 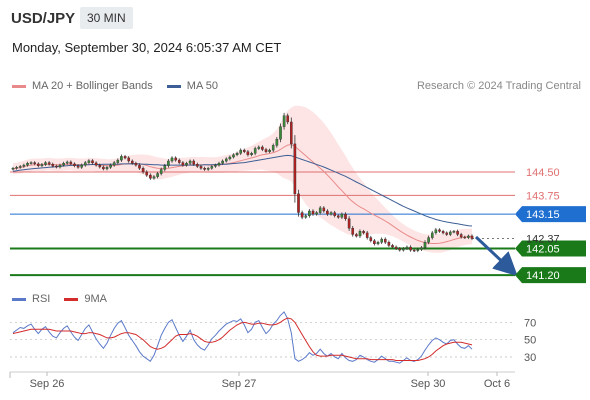 I want to click on projection-arrow, so click(x=496, y=256).